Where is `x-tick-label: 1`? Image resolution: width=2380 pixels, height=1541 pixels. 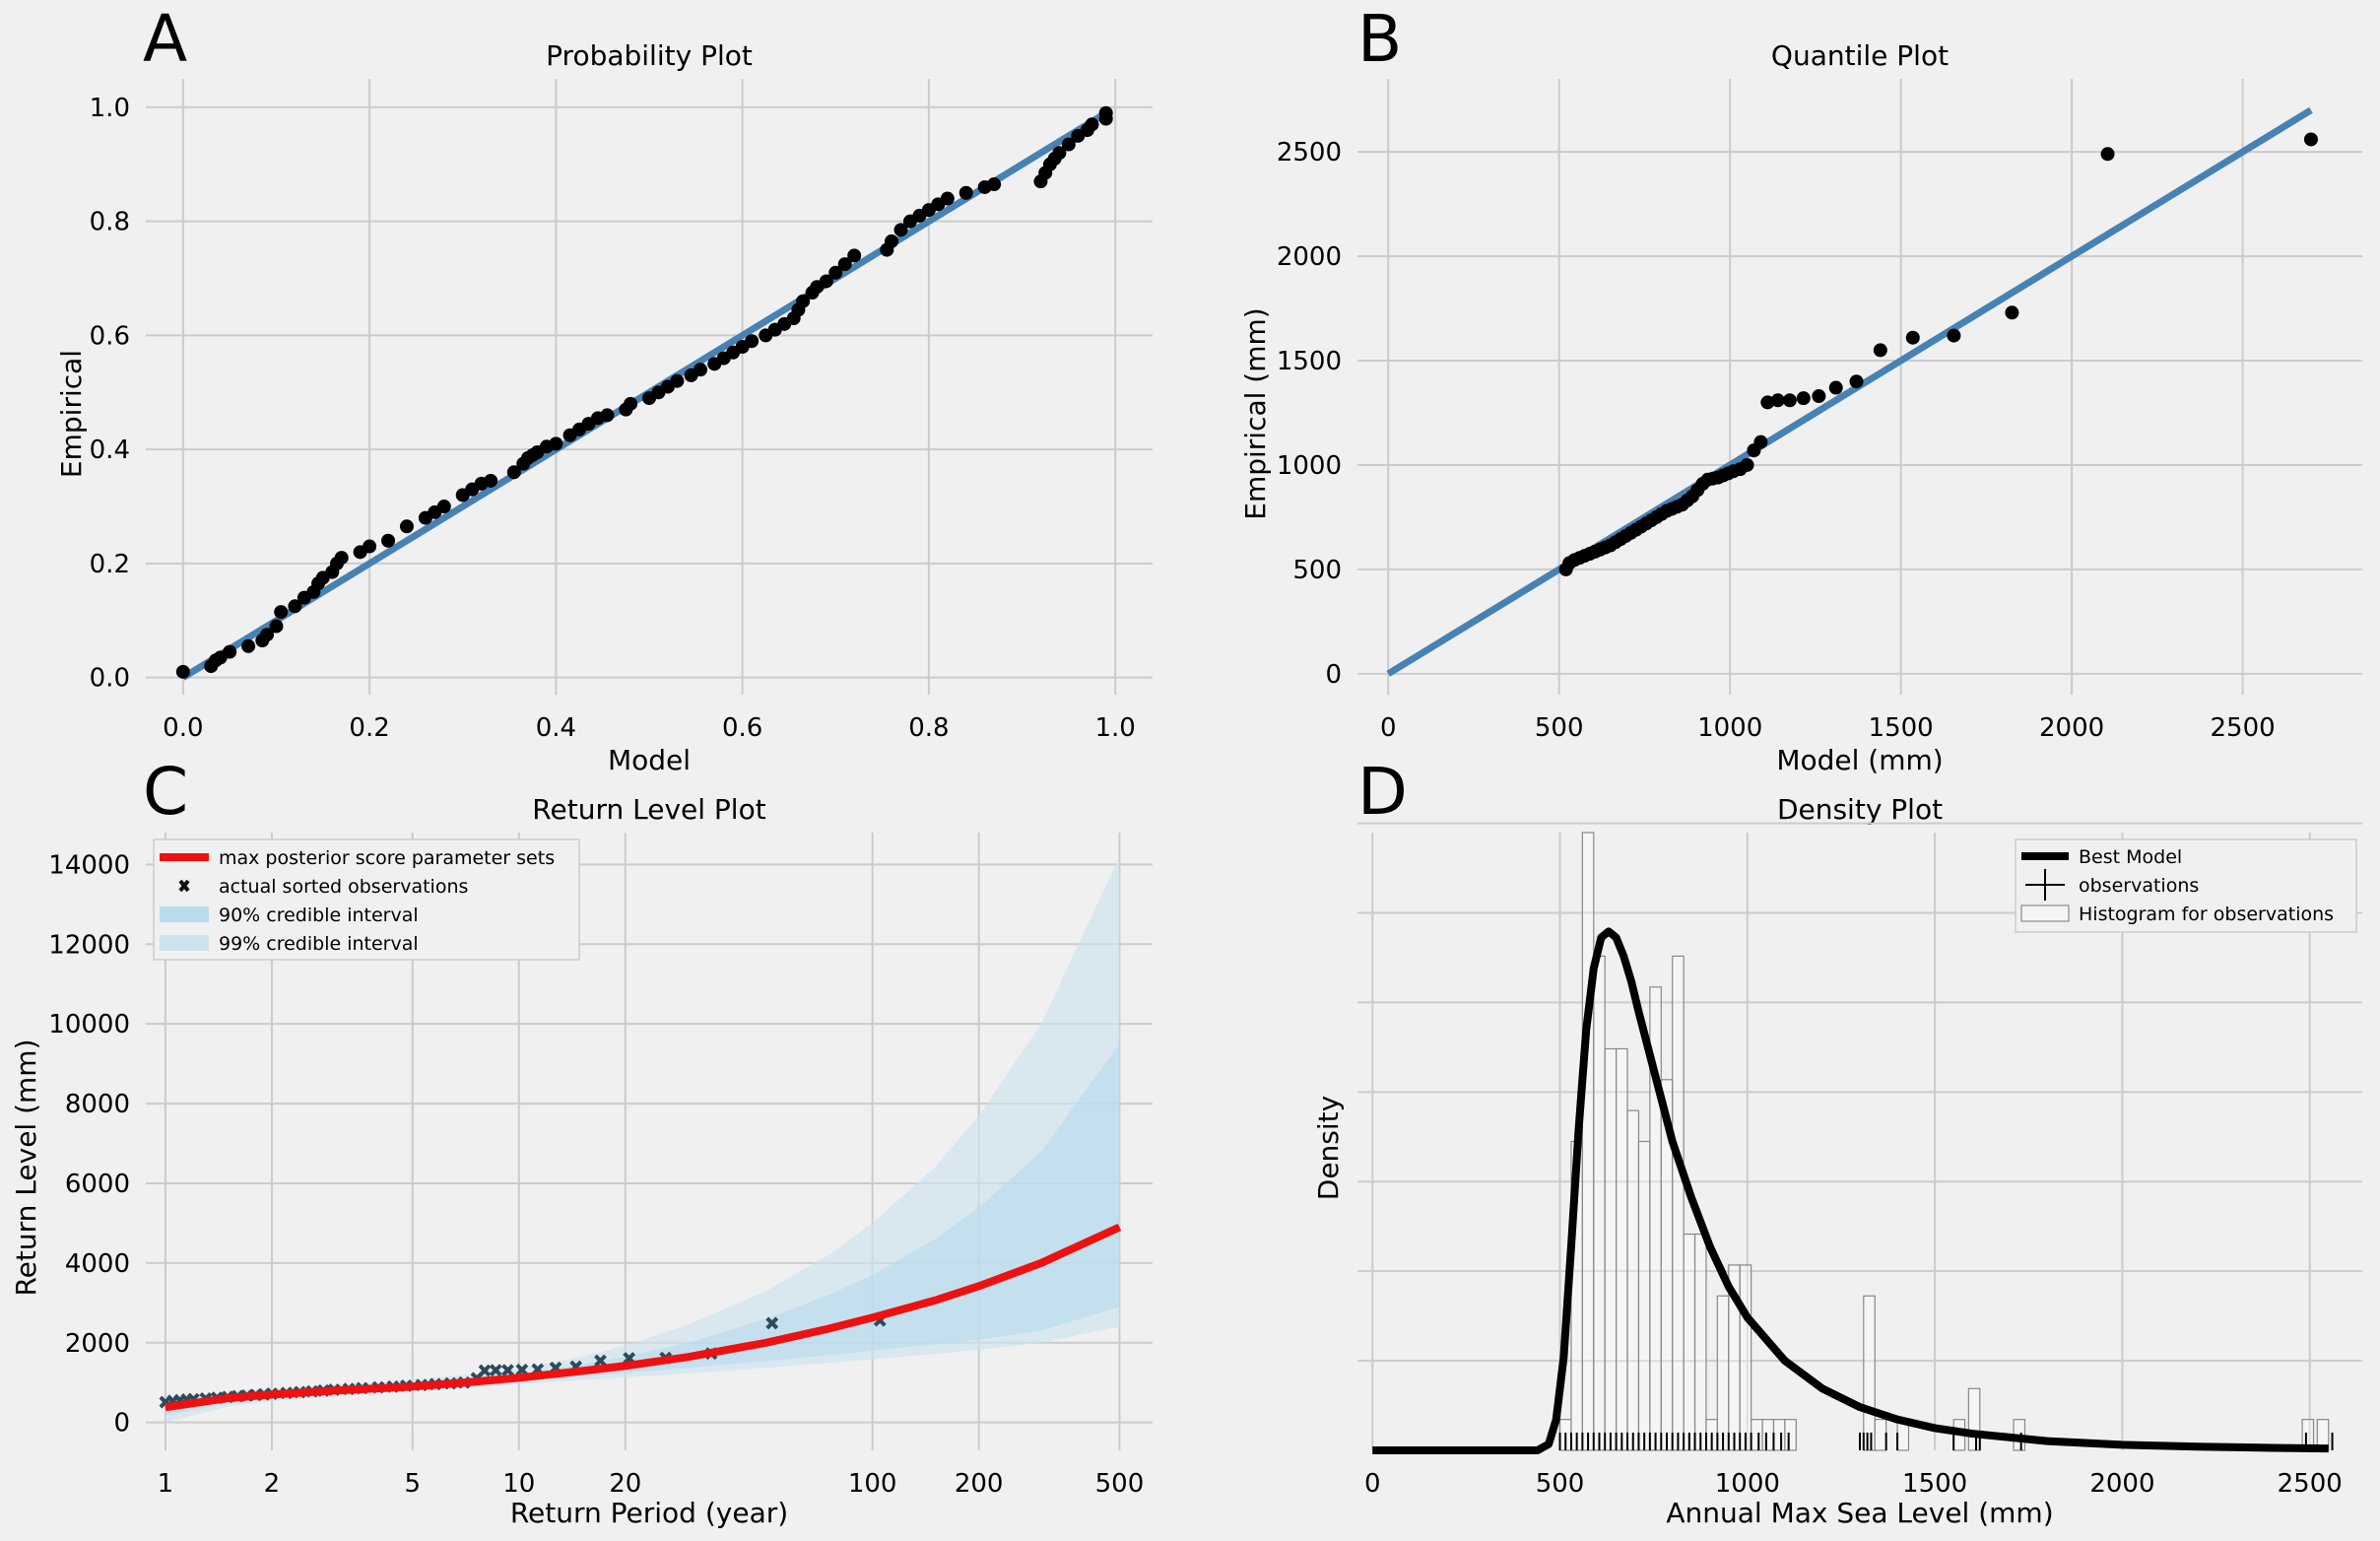
x-tick-label: 1 is located at coordinates (166, 1484).